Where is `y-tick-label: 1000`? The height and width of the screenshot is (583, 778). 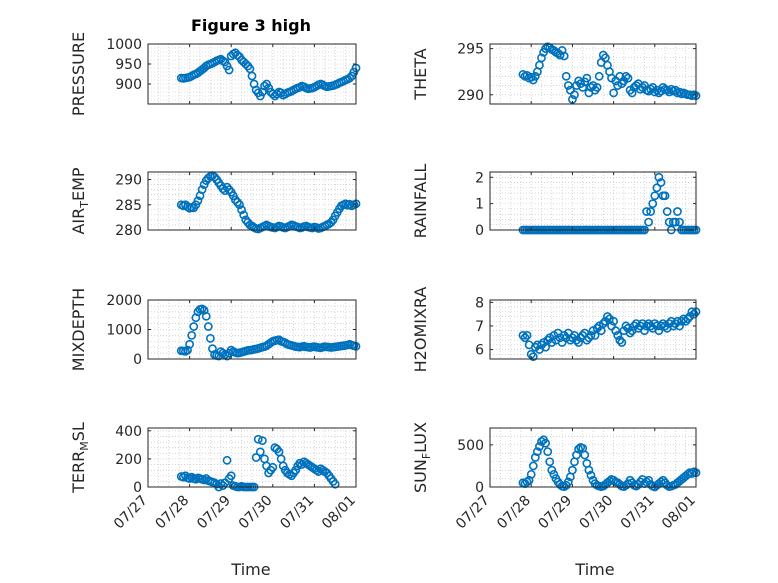 y-tick-label: 1000 is located at coordinates (124, 331).